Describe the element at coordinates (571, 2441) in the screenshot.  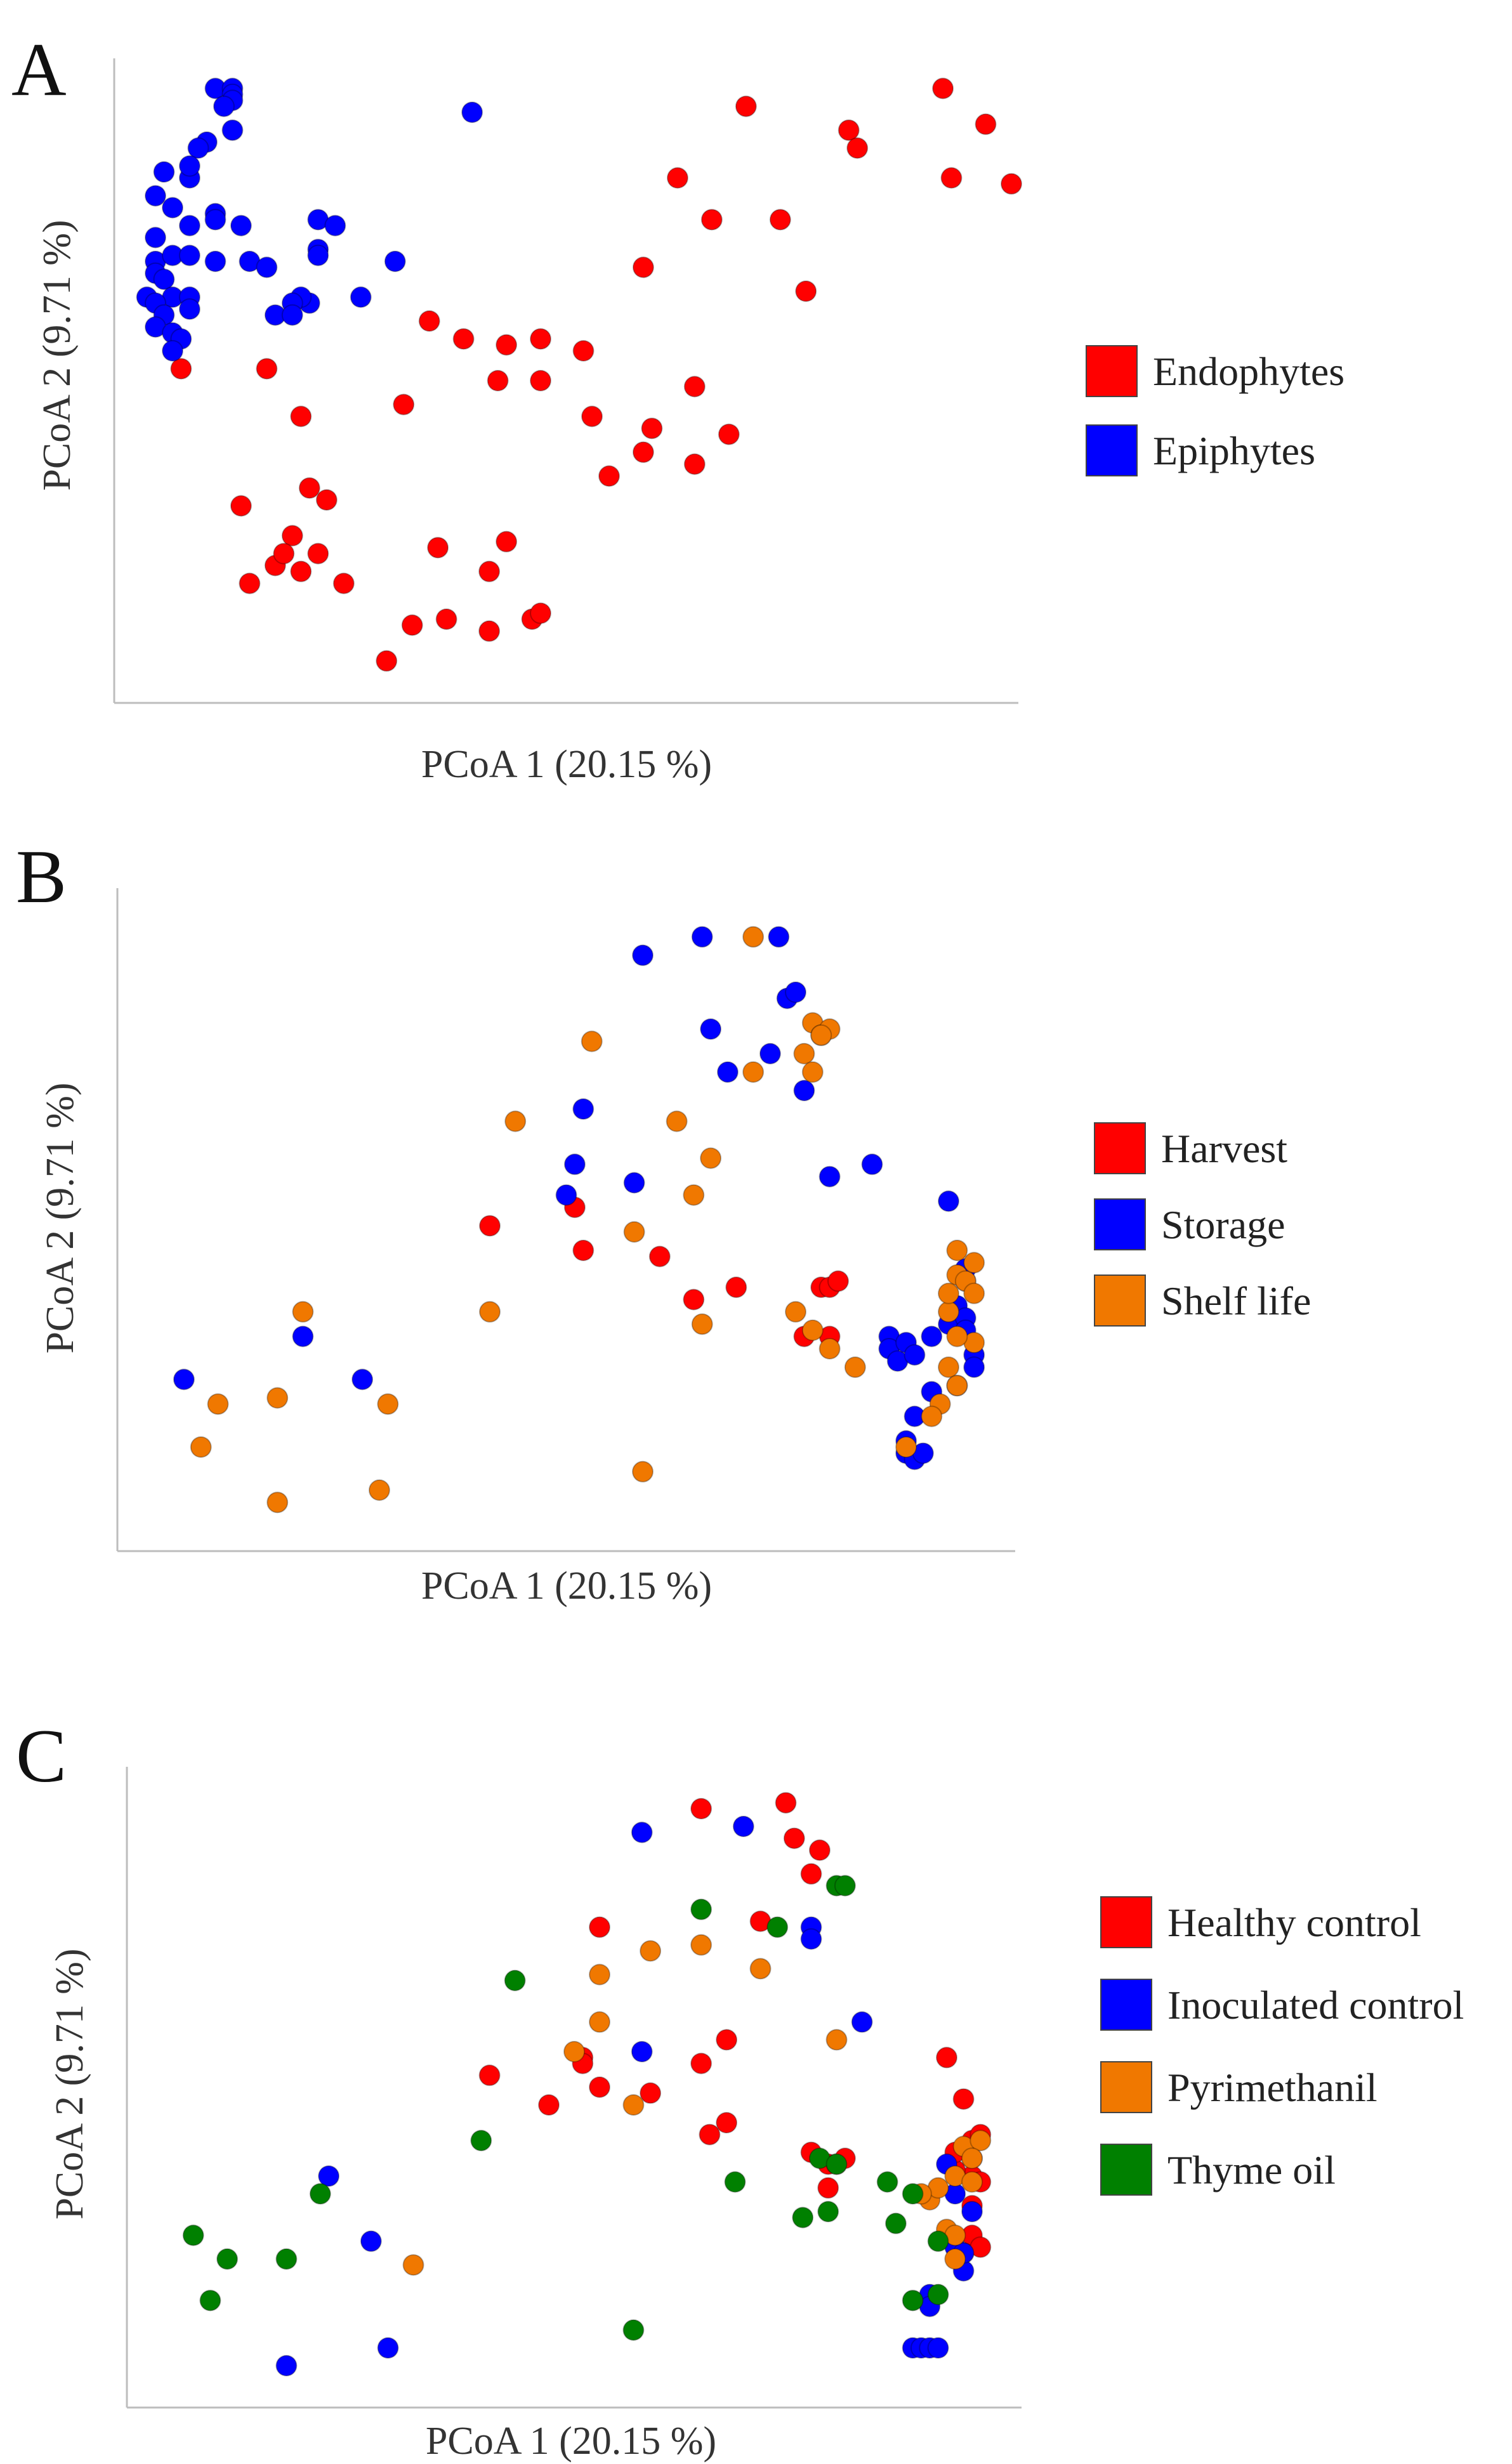
I see `x-axis-title: PCoA 1 (20.15 %)` at that location.